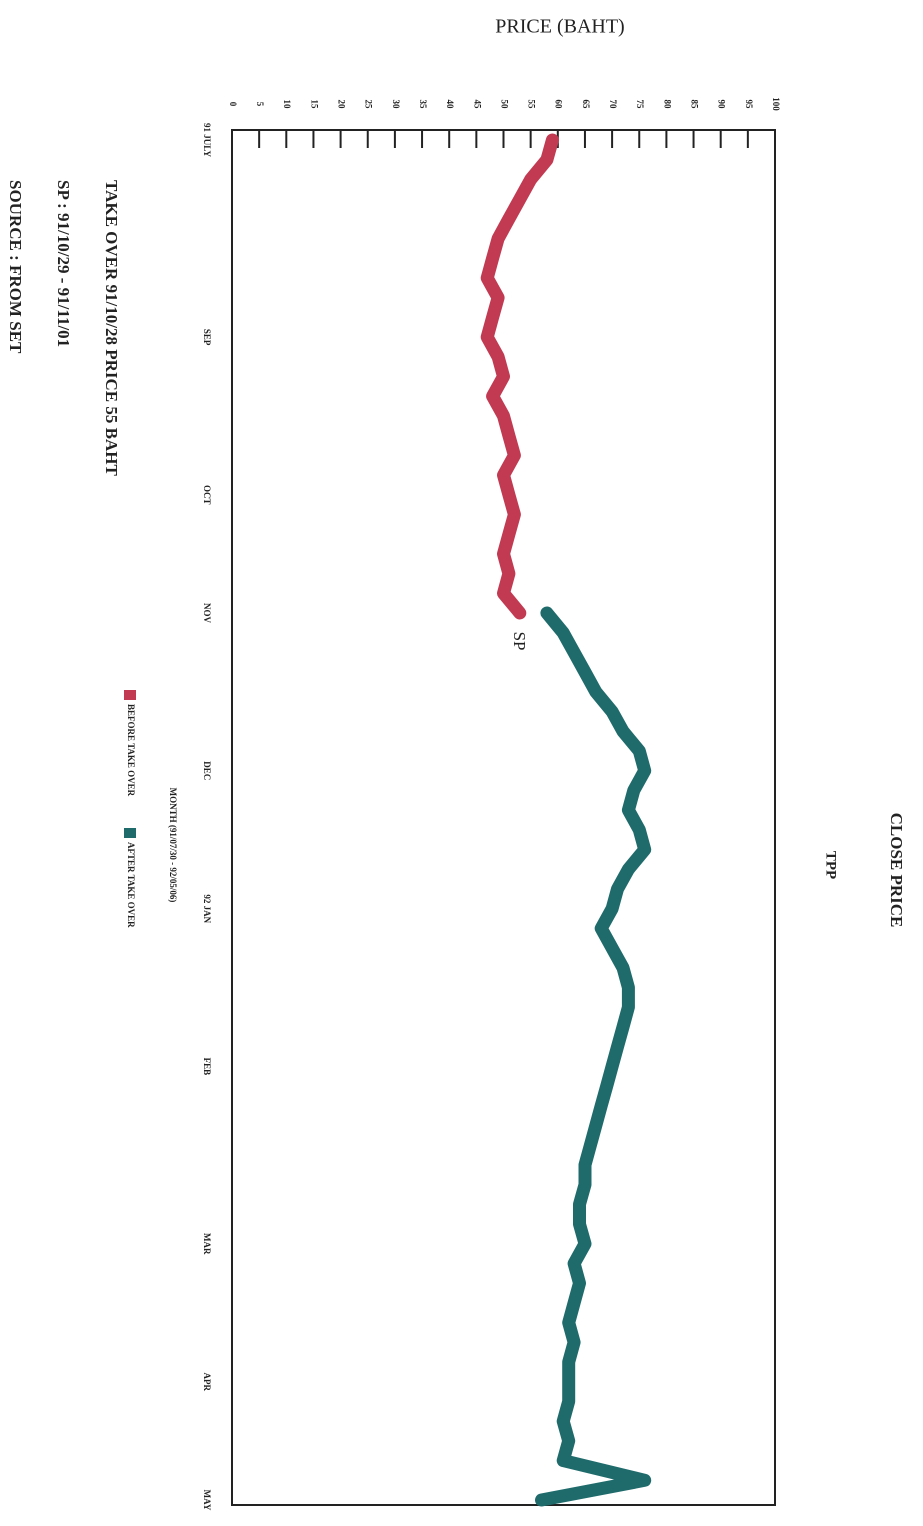 This screenshot has height=1526, width=923. What do you see at coordinates (314, 105) in the screenshot?
I see `y-tick-label: 15` at bounding box center [314, 105].